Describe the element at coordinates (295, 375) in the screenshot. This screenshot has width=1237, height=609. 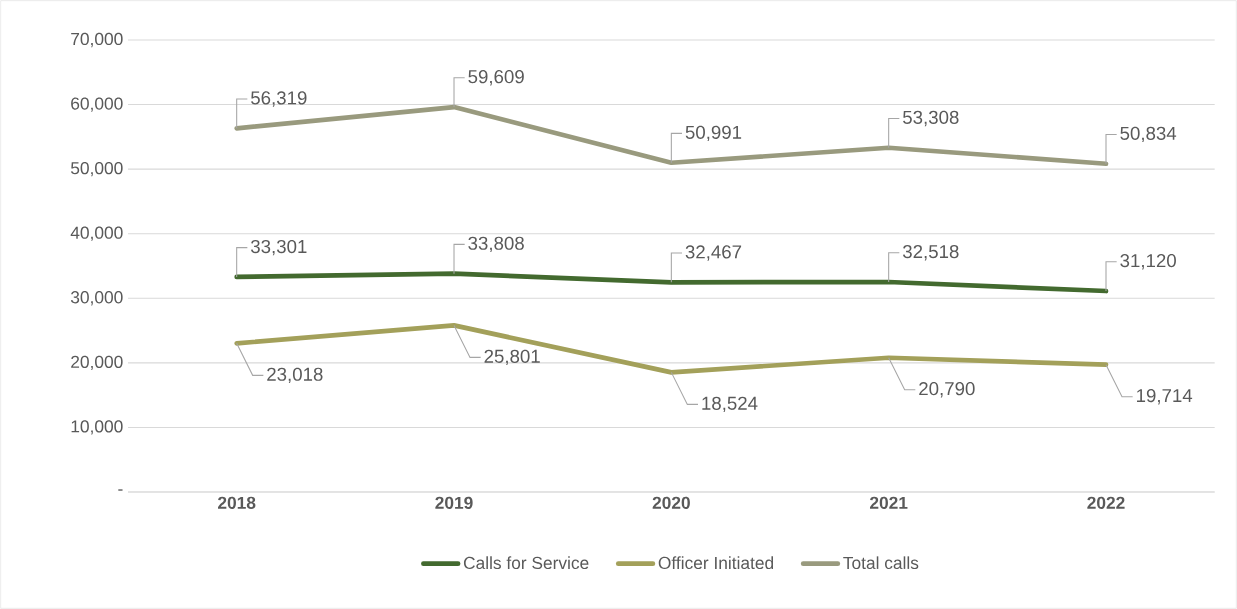
I see `data-label: 23,018` at that location.